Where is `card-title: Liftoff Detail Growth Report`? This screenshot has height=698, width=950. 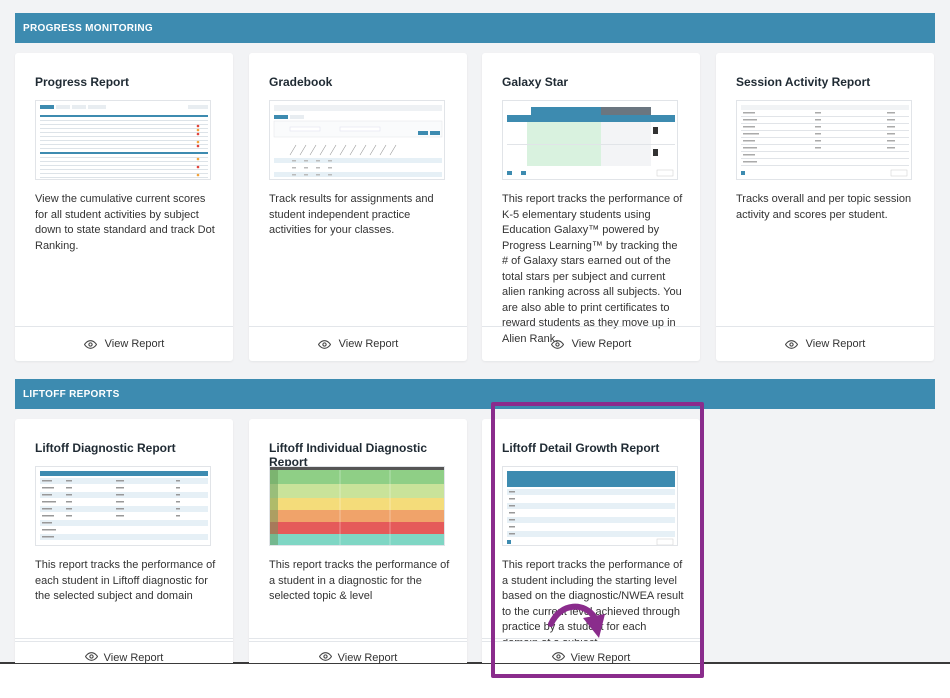 card-title: Liftoff Detail Growth Report is located at coordinates (581, 448).